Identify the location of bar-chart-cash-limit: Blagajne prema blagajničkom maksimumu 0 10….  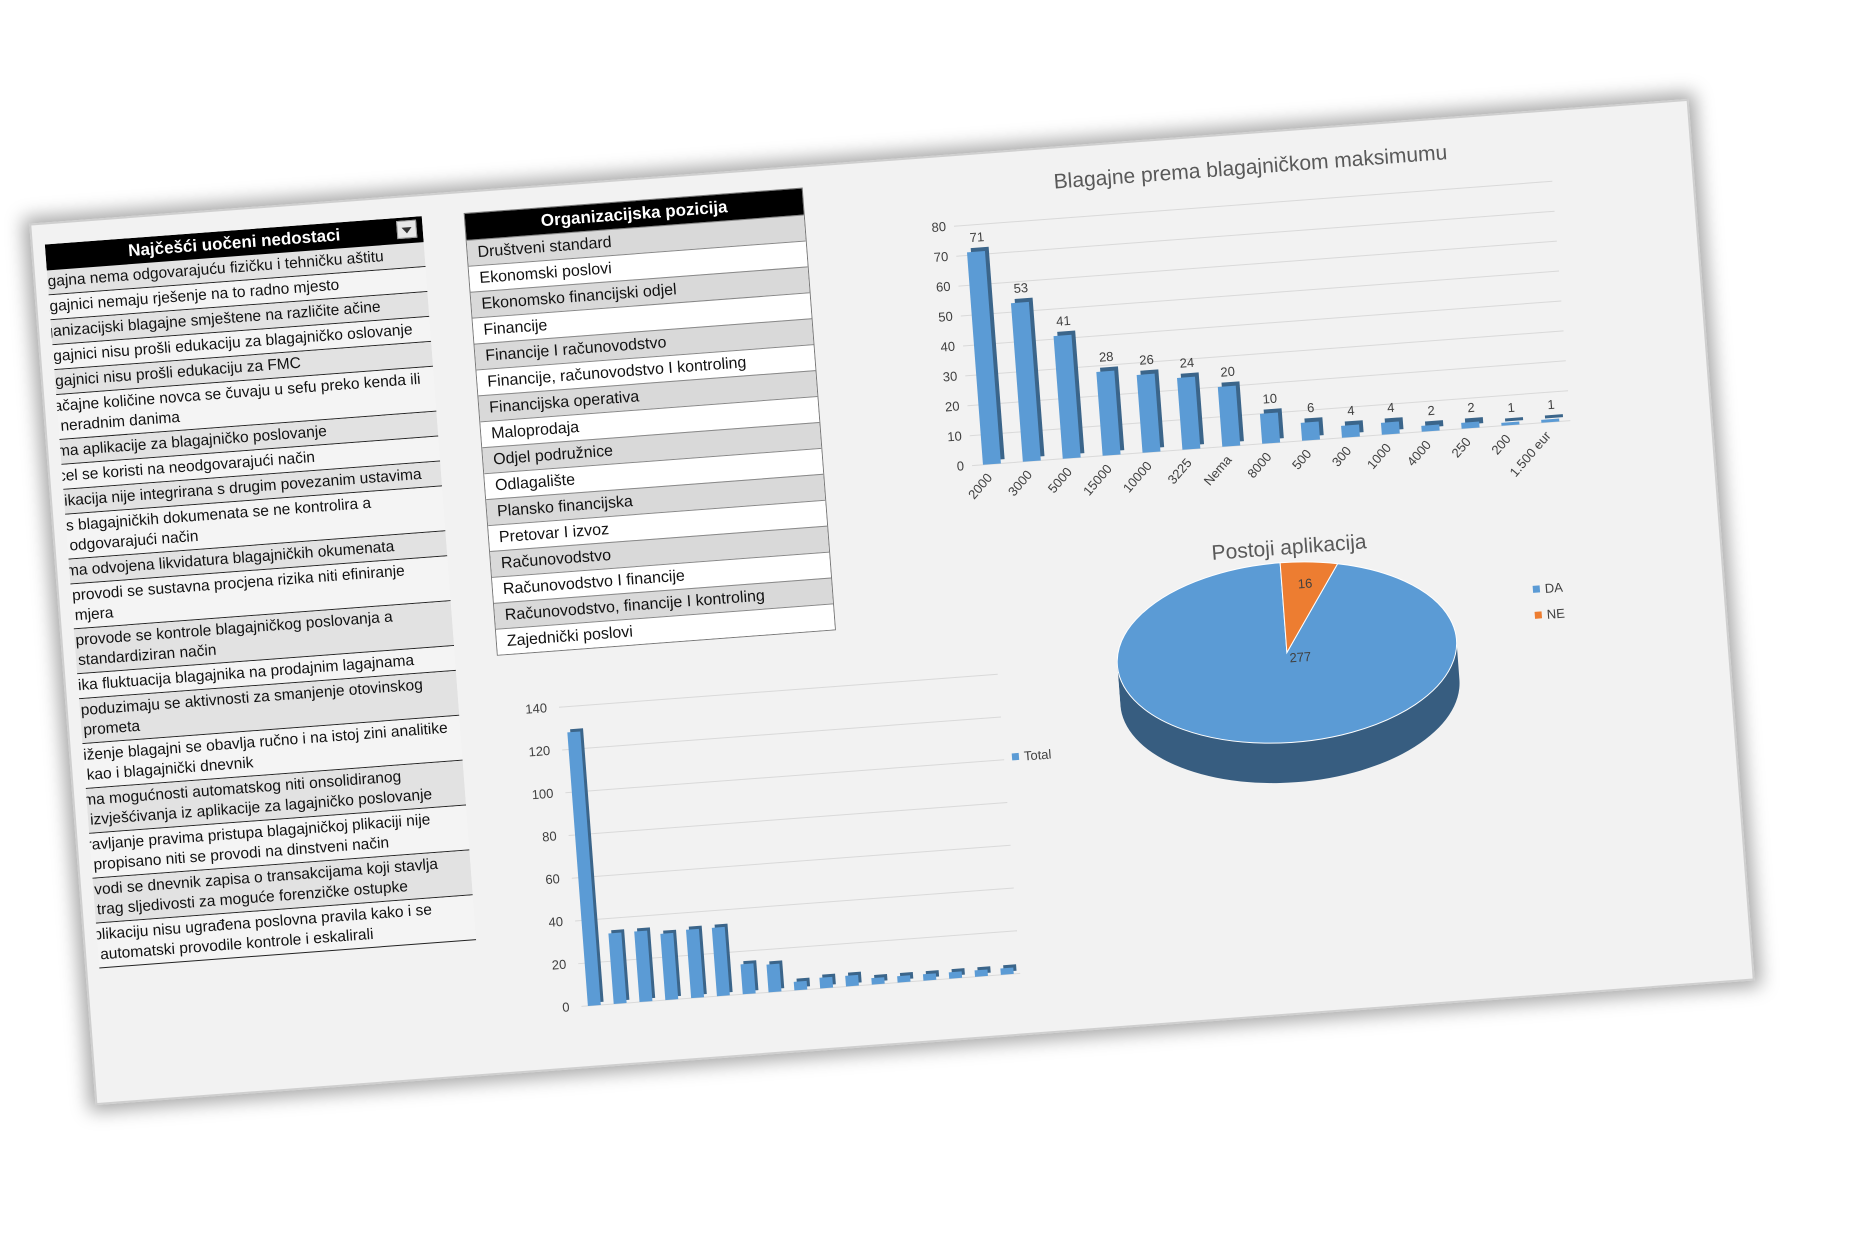
(1243, 335).